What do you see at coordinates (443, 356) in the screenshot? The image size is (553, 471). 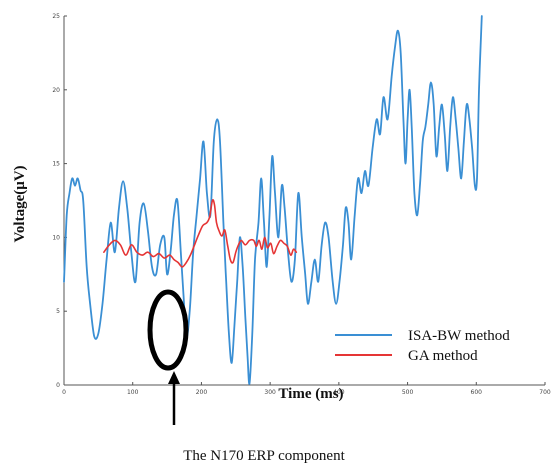 I see `legend-label-ga: GA method` at bounding box center [443, 356].